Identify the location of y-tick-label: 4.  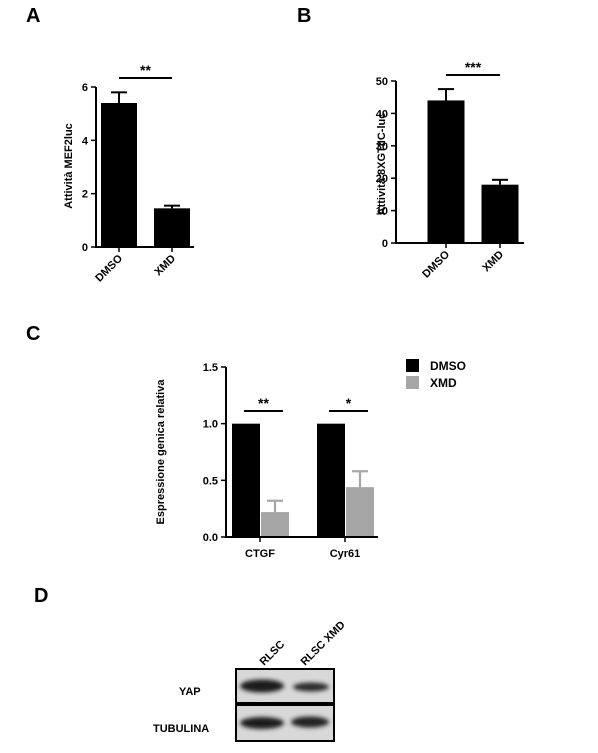
(85, 141).